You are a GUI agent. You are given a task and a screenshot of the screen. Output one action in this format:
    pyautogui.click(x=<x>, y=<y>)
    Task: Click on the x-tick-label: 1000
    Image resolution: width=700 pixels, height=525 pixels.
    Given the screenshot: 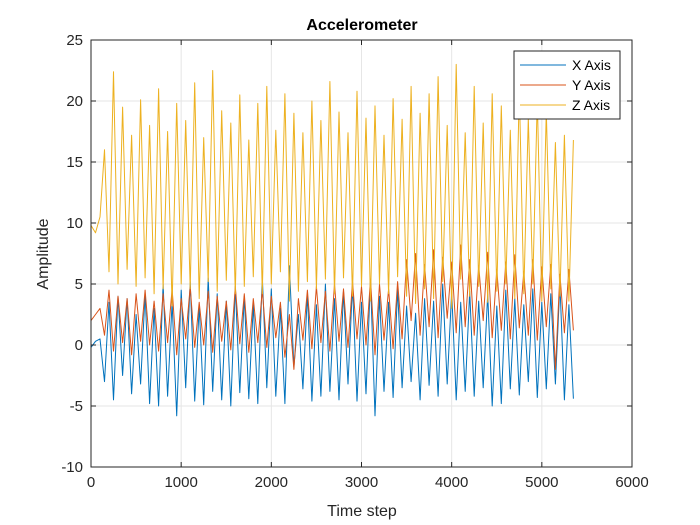 What is the action you would take?
    pyautogui.click(x=180, y=482)
    